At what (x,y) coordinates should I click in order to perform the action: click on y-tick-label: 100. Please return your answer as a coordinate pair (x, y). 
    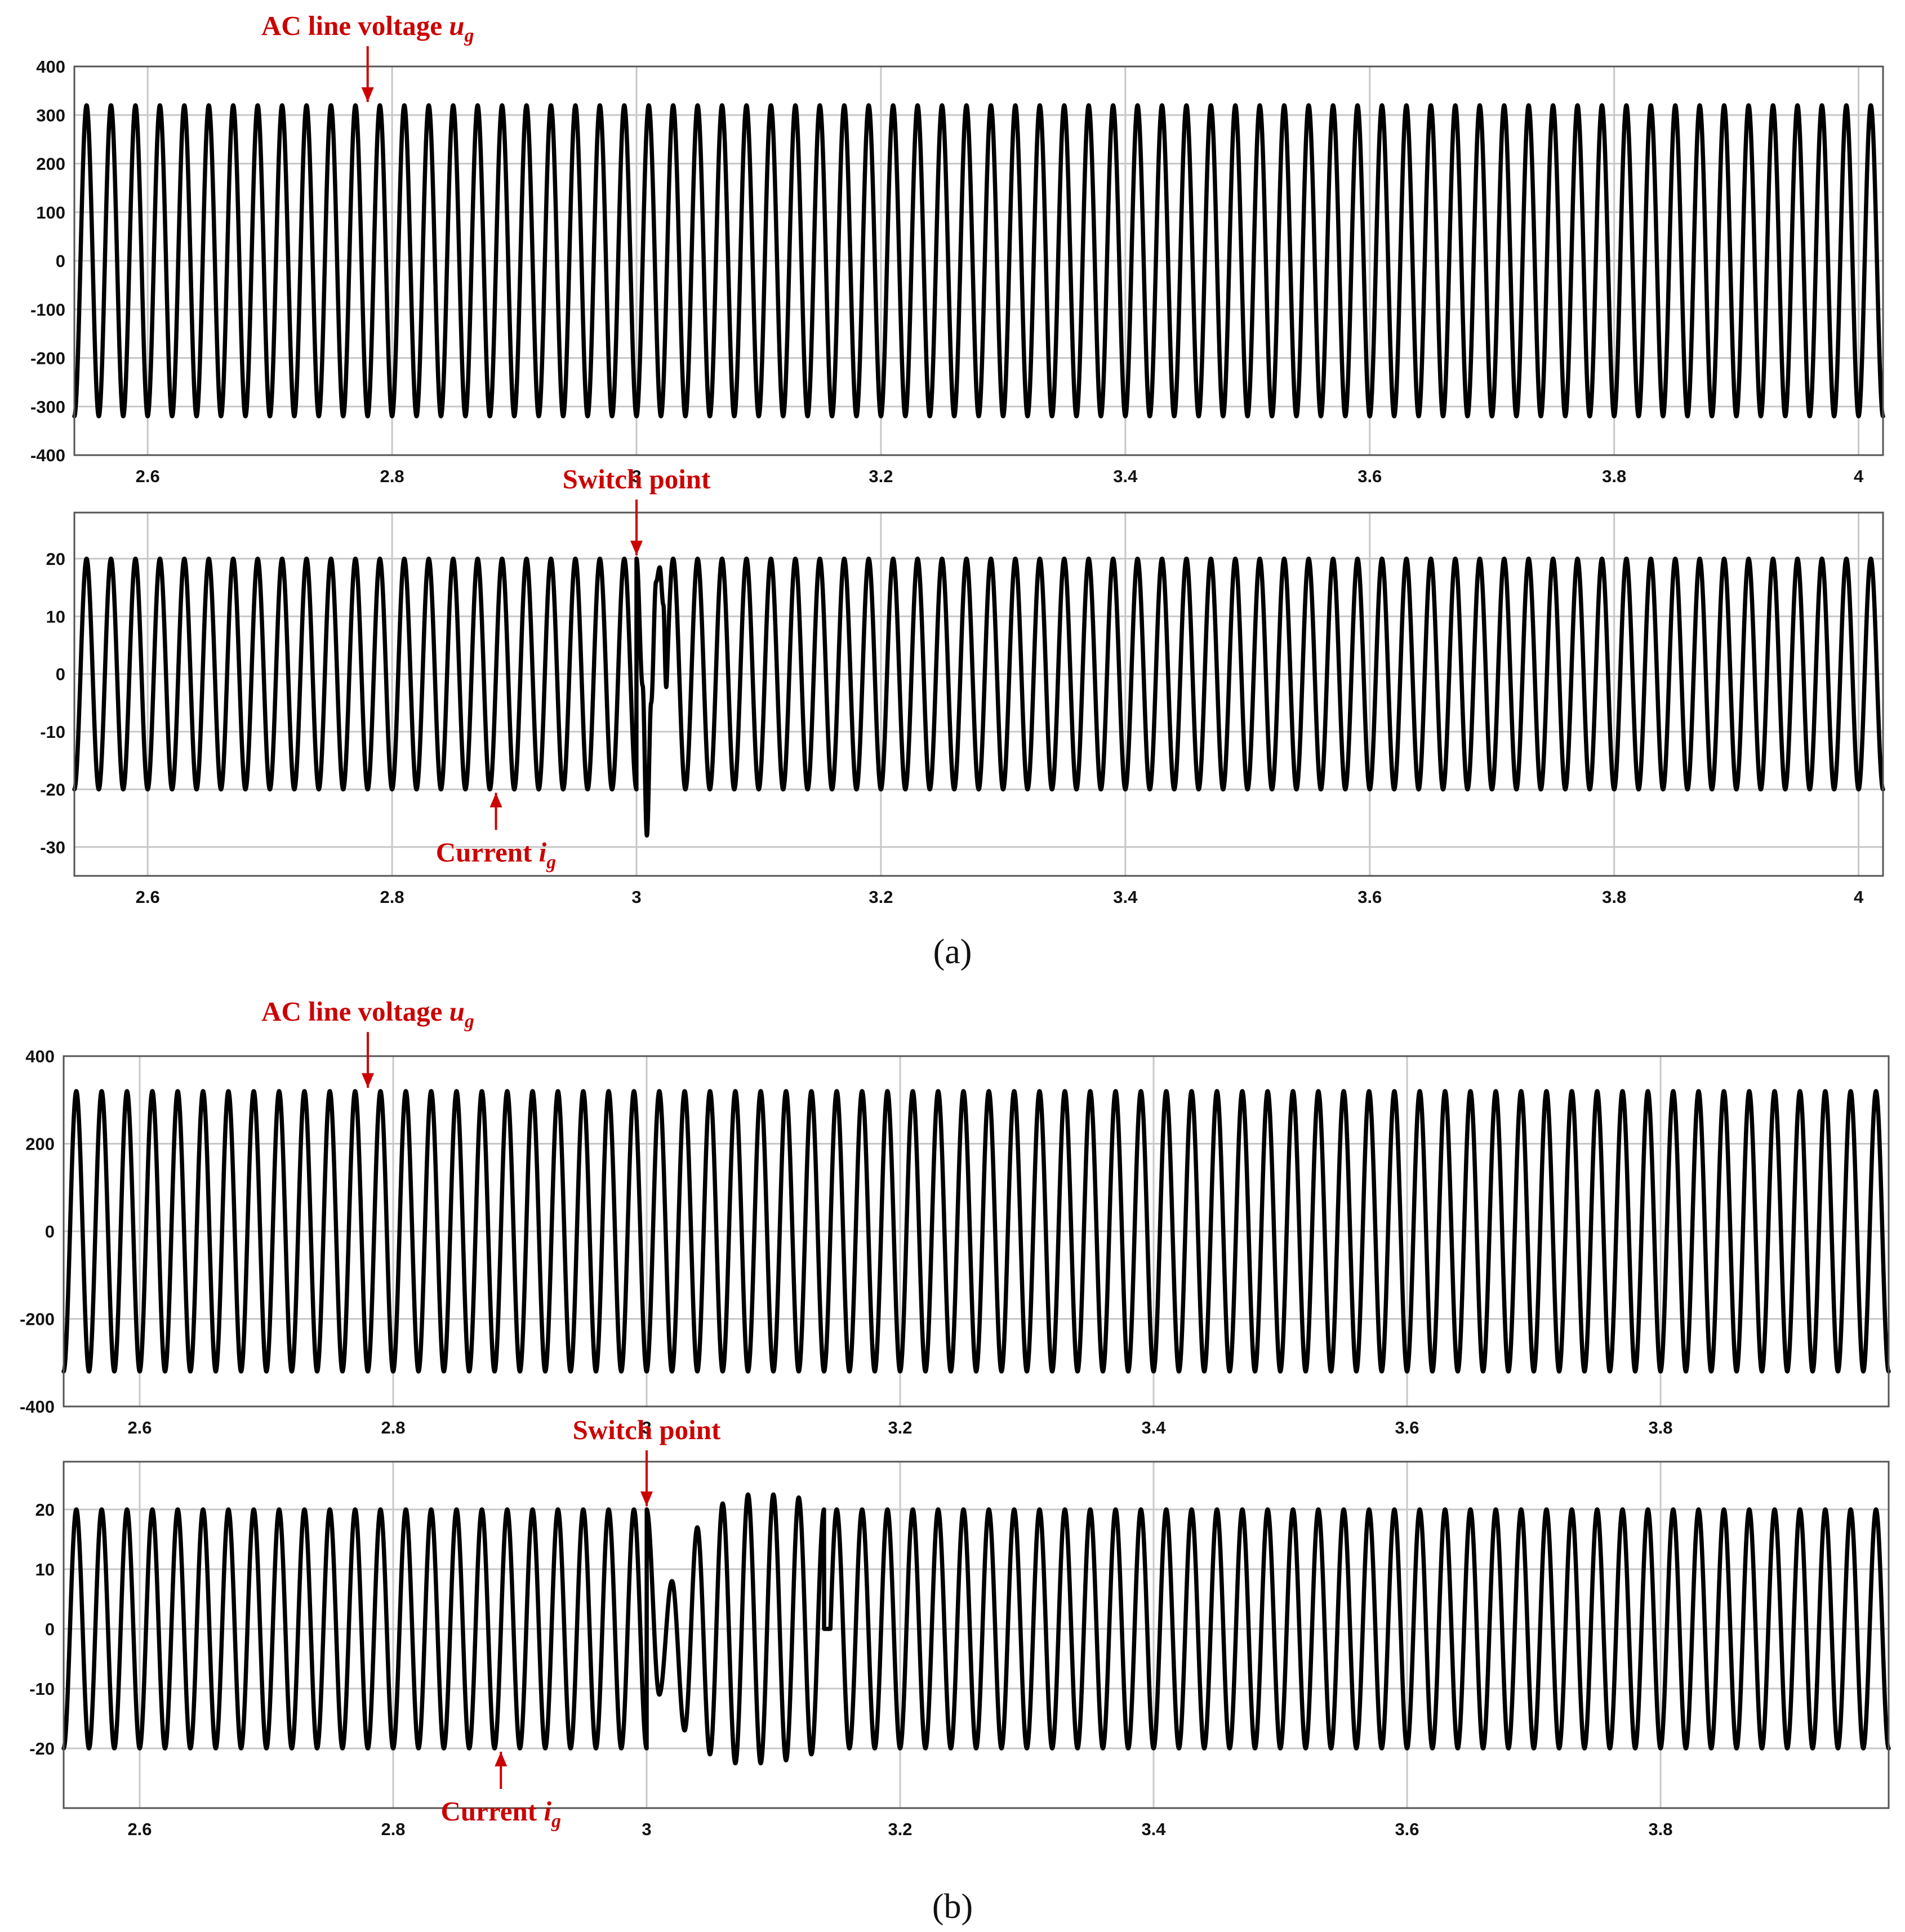
    Looking at the image, I should click on (50, 212).